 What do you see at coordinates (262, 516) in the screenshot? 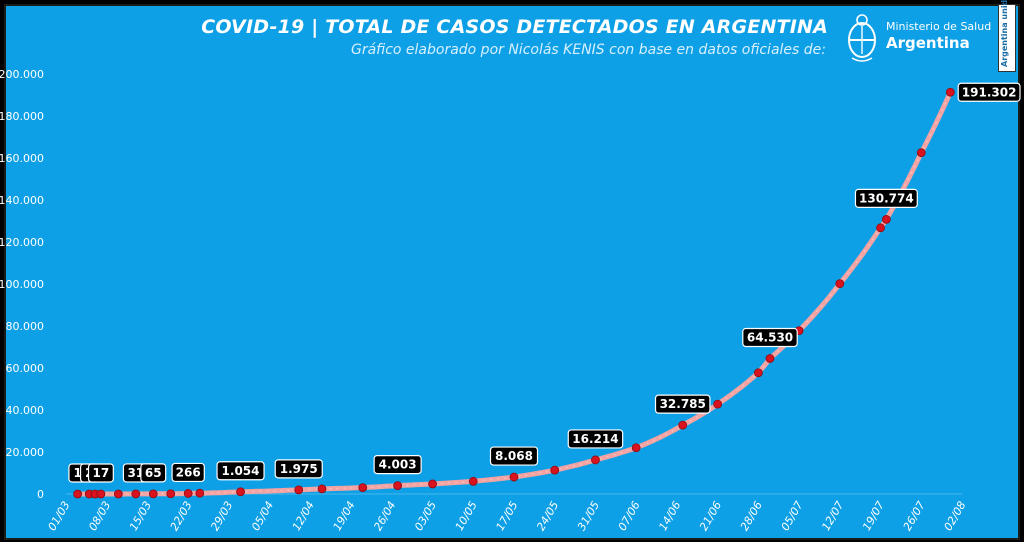
I see `x-tick-label: 05/04` at bounding box center [262, 516].